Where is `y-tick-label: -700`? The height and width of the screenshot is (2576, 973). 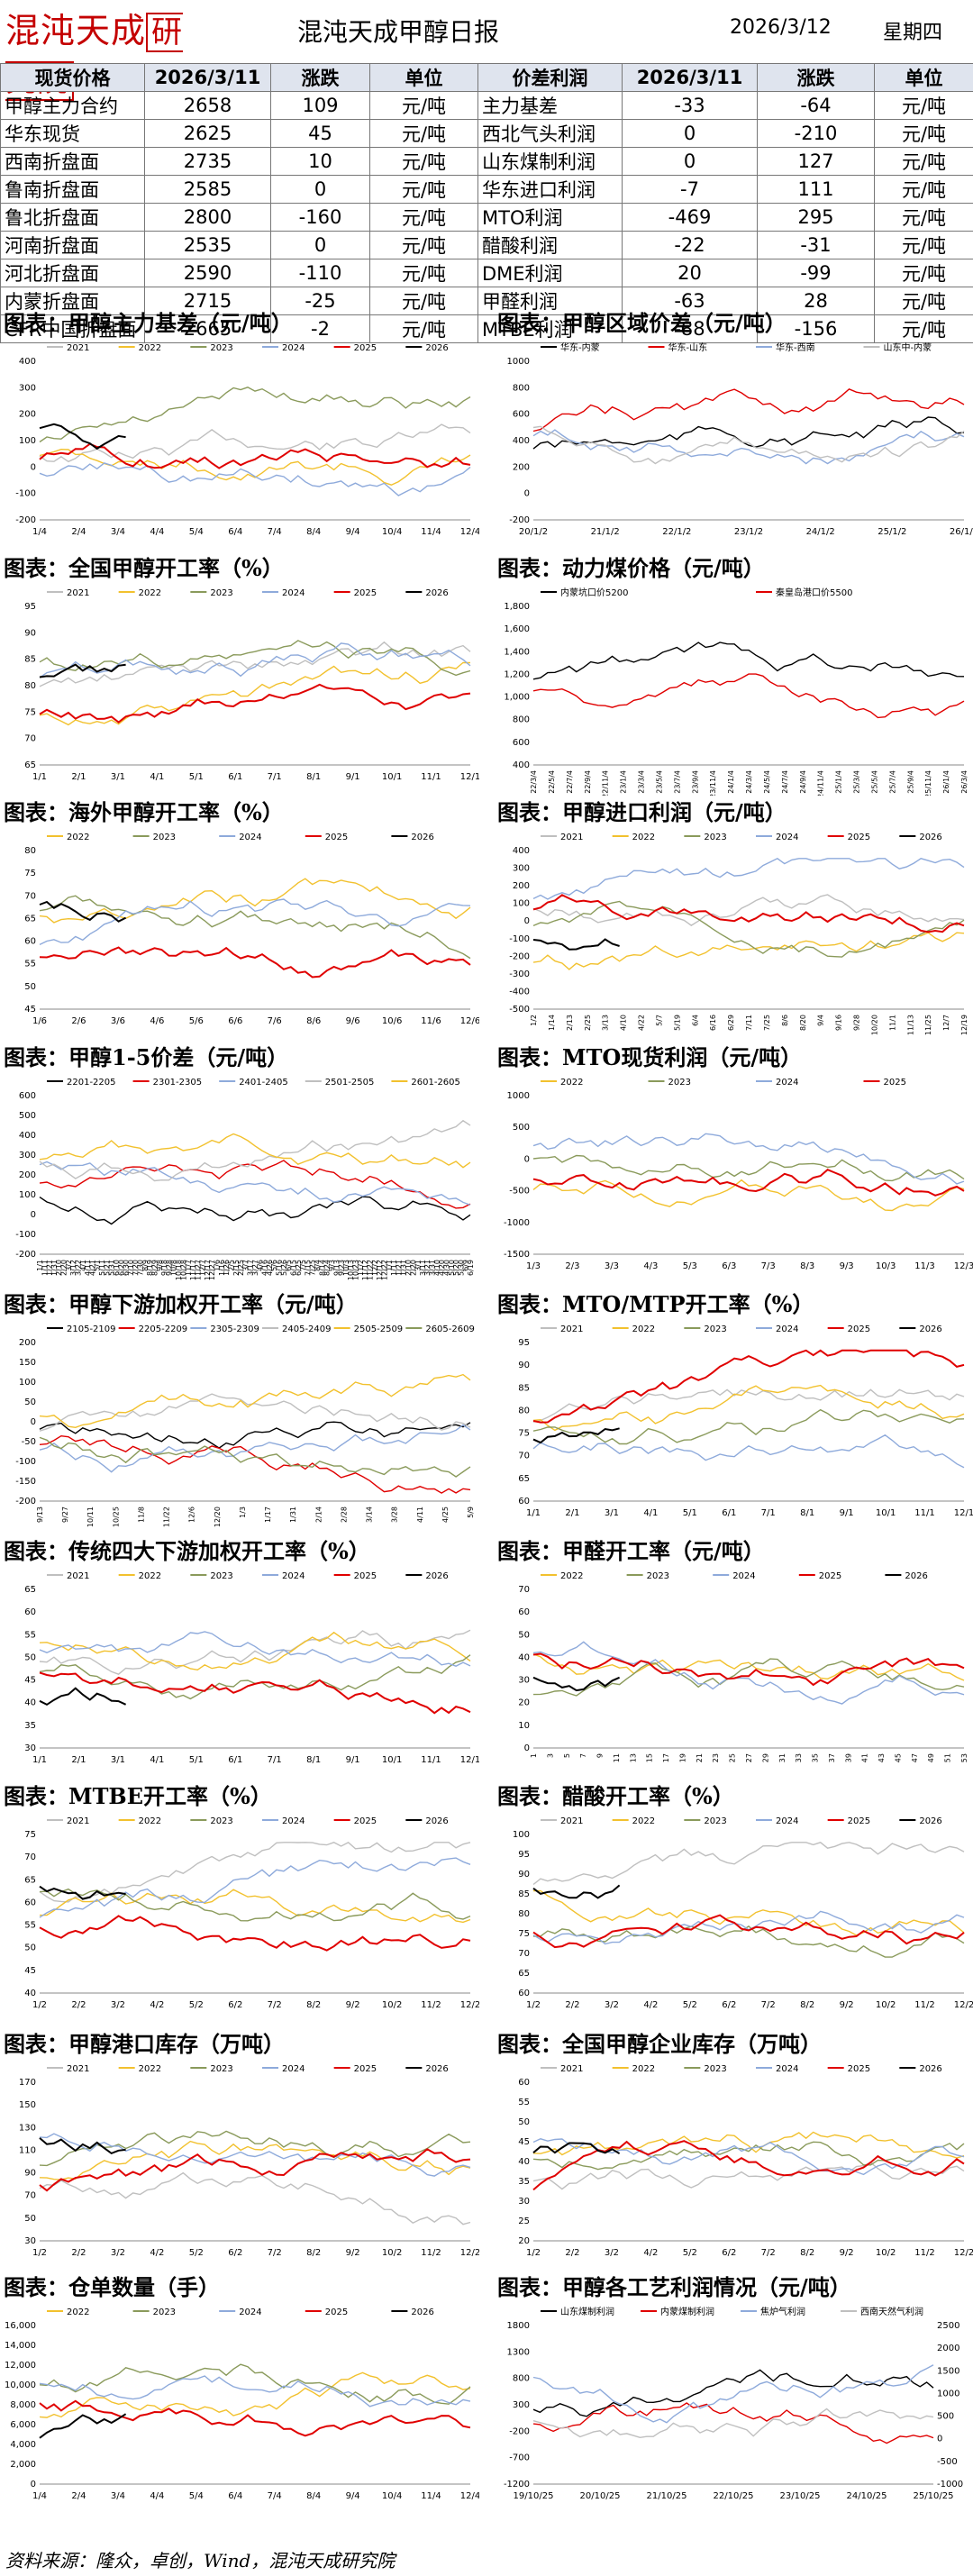
y-tick-label: -700 is located at coordinates (519, 2458).